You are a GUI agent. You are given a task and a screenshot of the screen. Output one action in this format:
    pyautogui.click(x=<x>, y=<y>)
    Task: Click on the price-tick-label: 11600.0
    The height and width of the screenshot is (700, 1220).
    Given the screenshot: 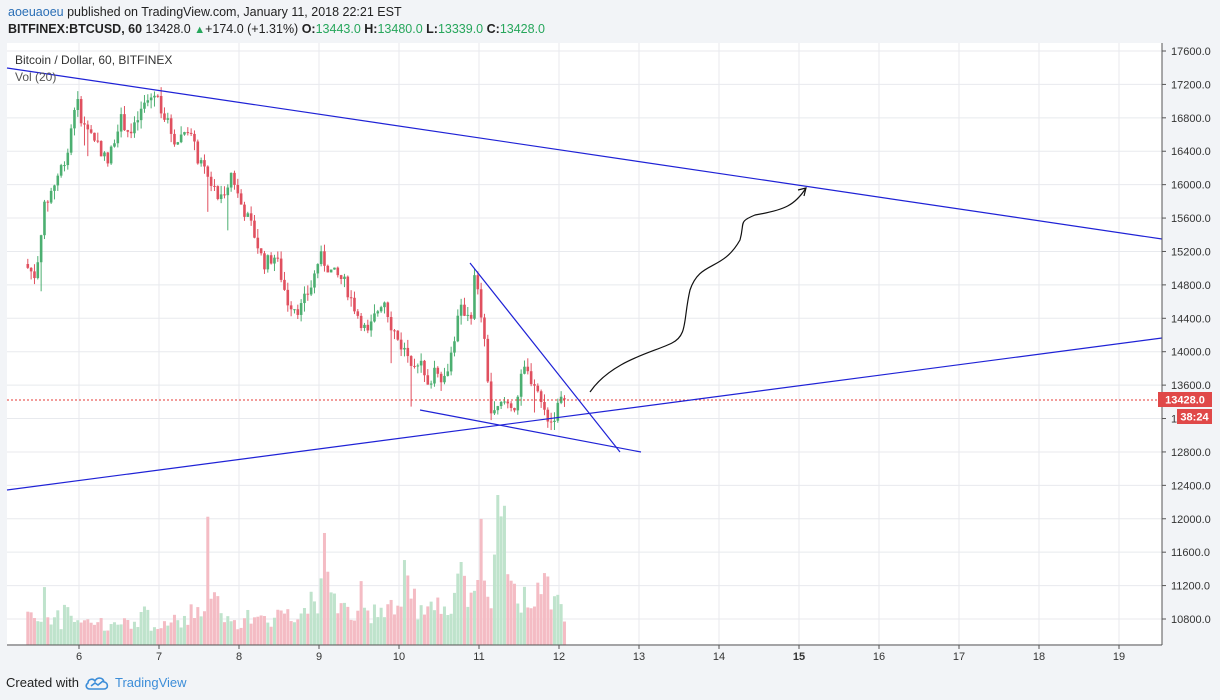 What is the action you would take?
    pyautogui.click(x=1190, y=553)
    